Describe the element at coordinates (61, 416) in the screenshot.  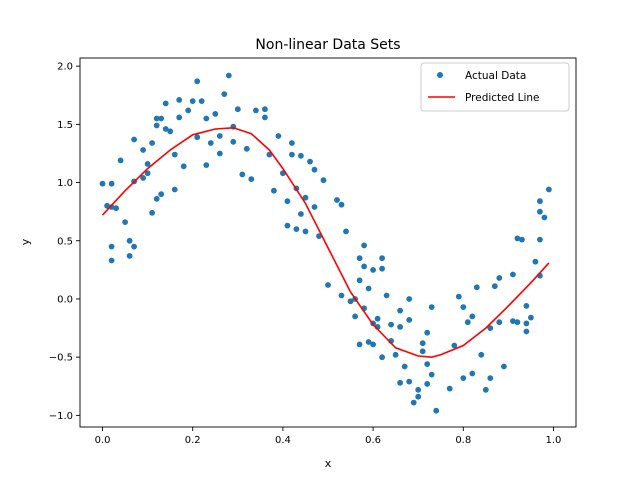
I see `y-tick-label: −1.0` at that location.